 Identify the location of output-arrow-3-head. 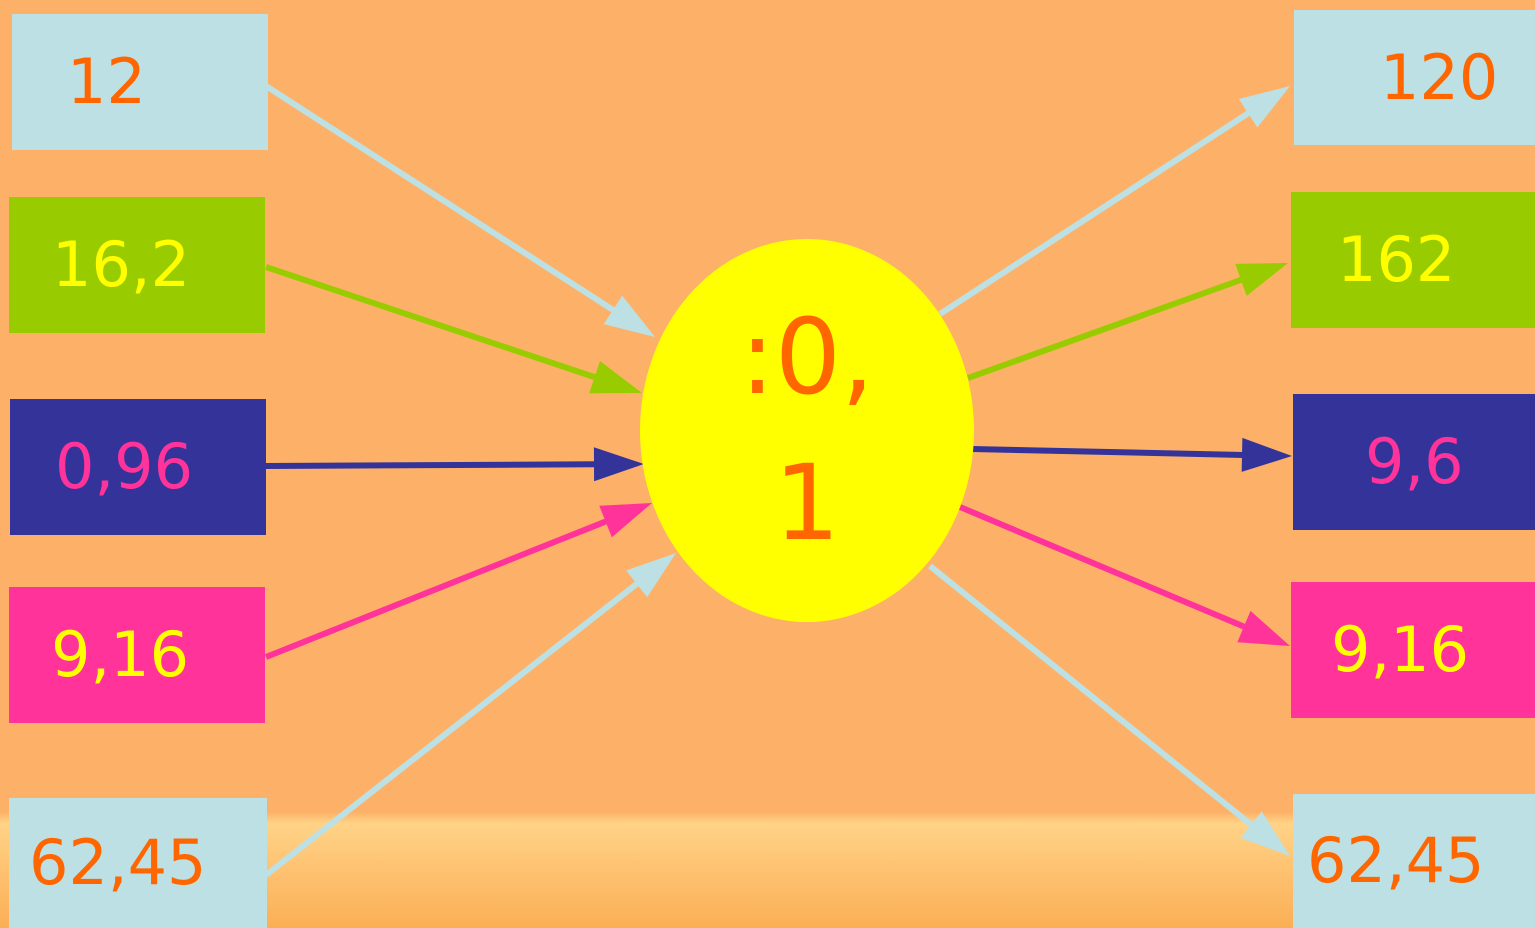
(1266, 454).